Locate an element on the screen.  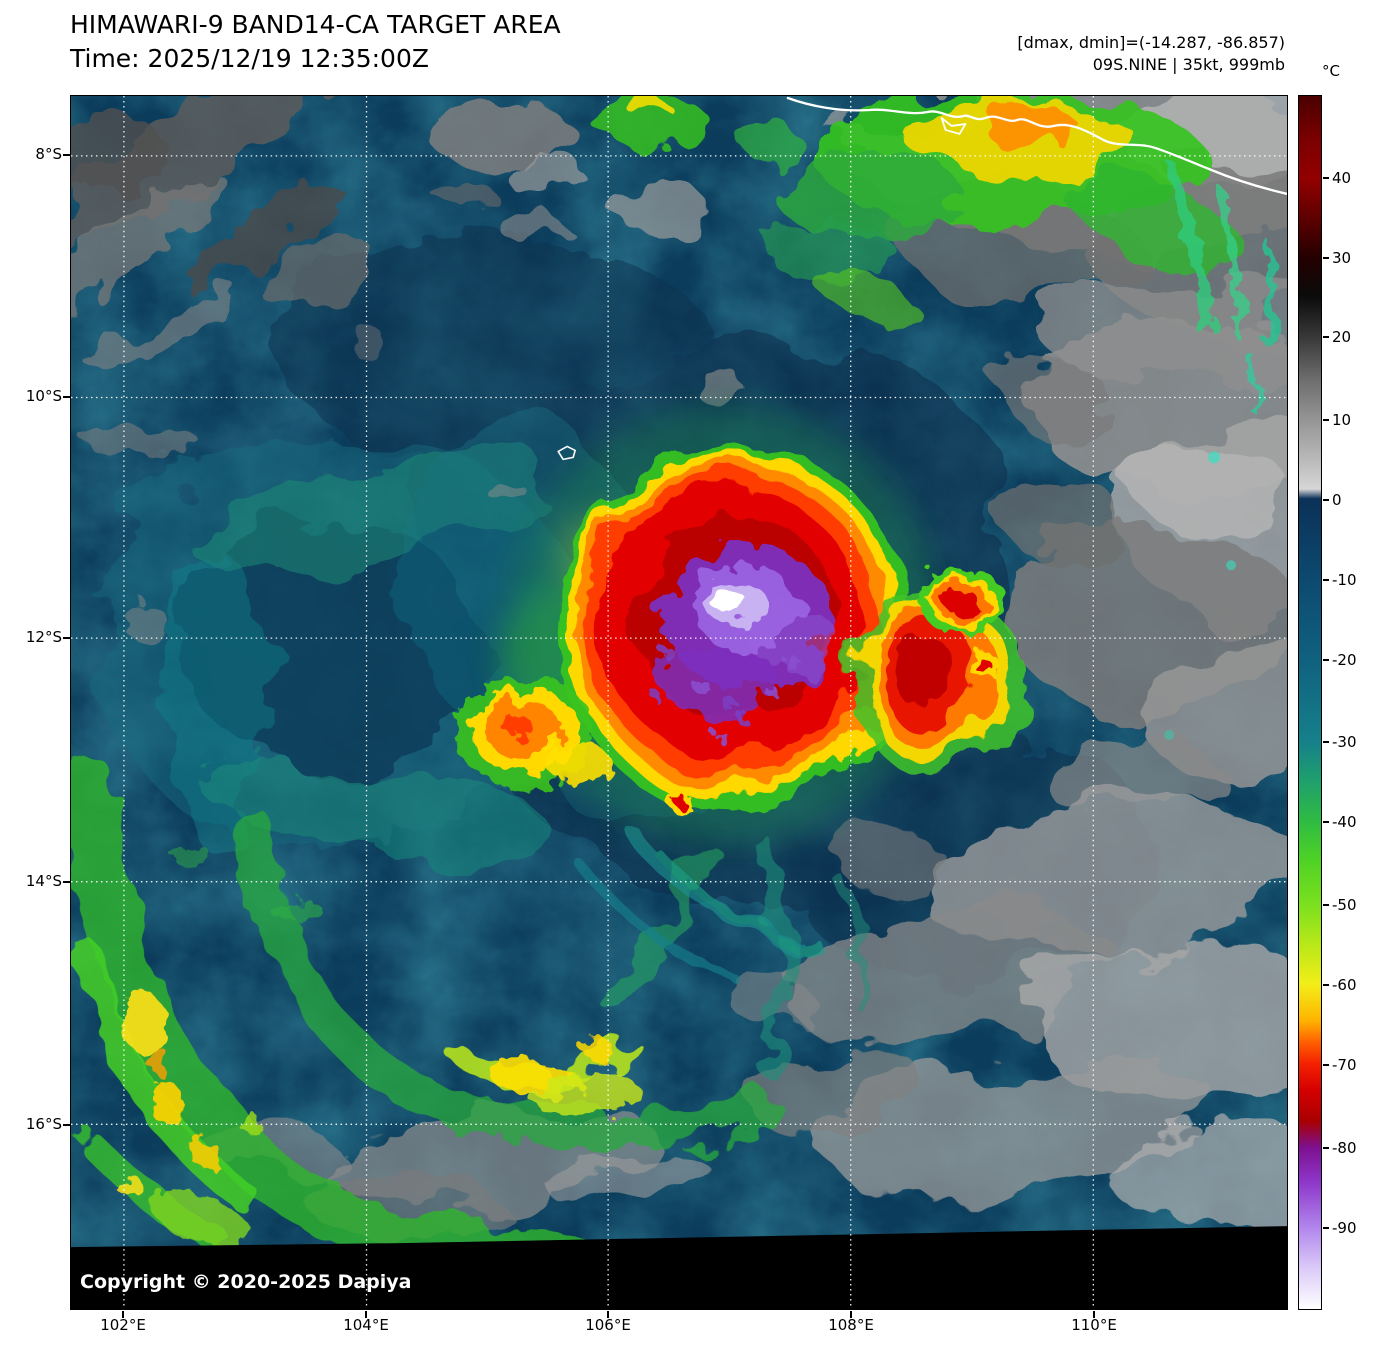
coastline is located at coordinates (922, 278).